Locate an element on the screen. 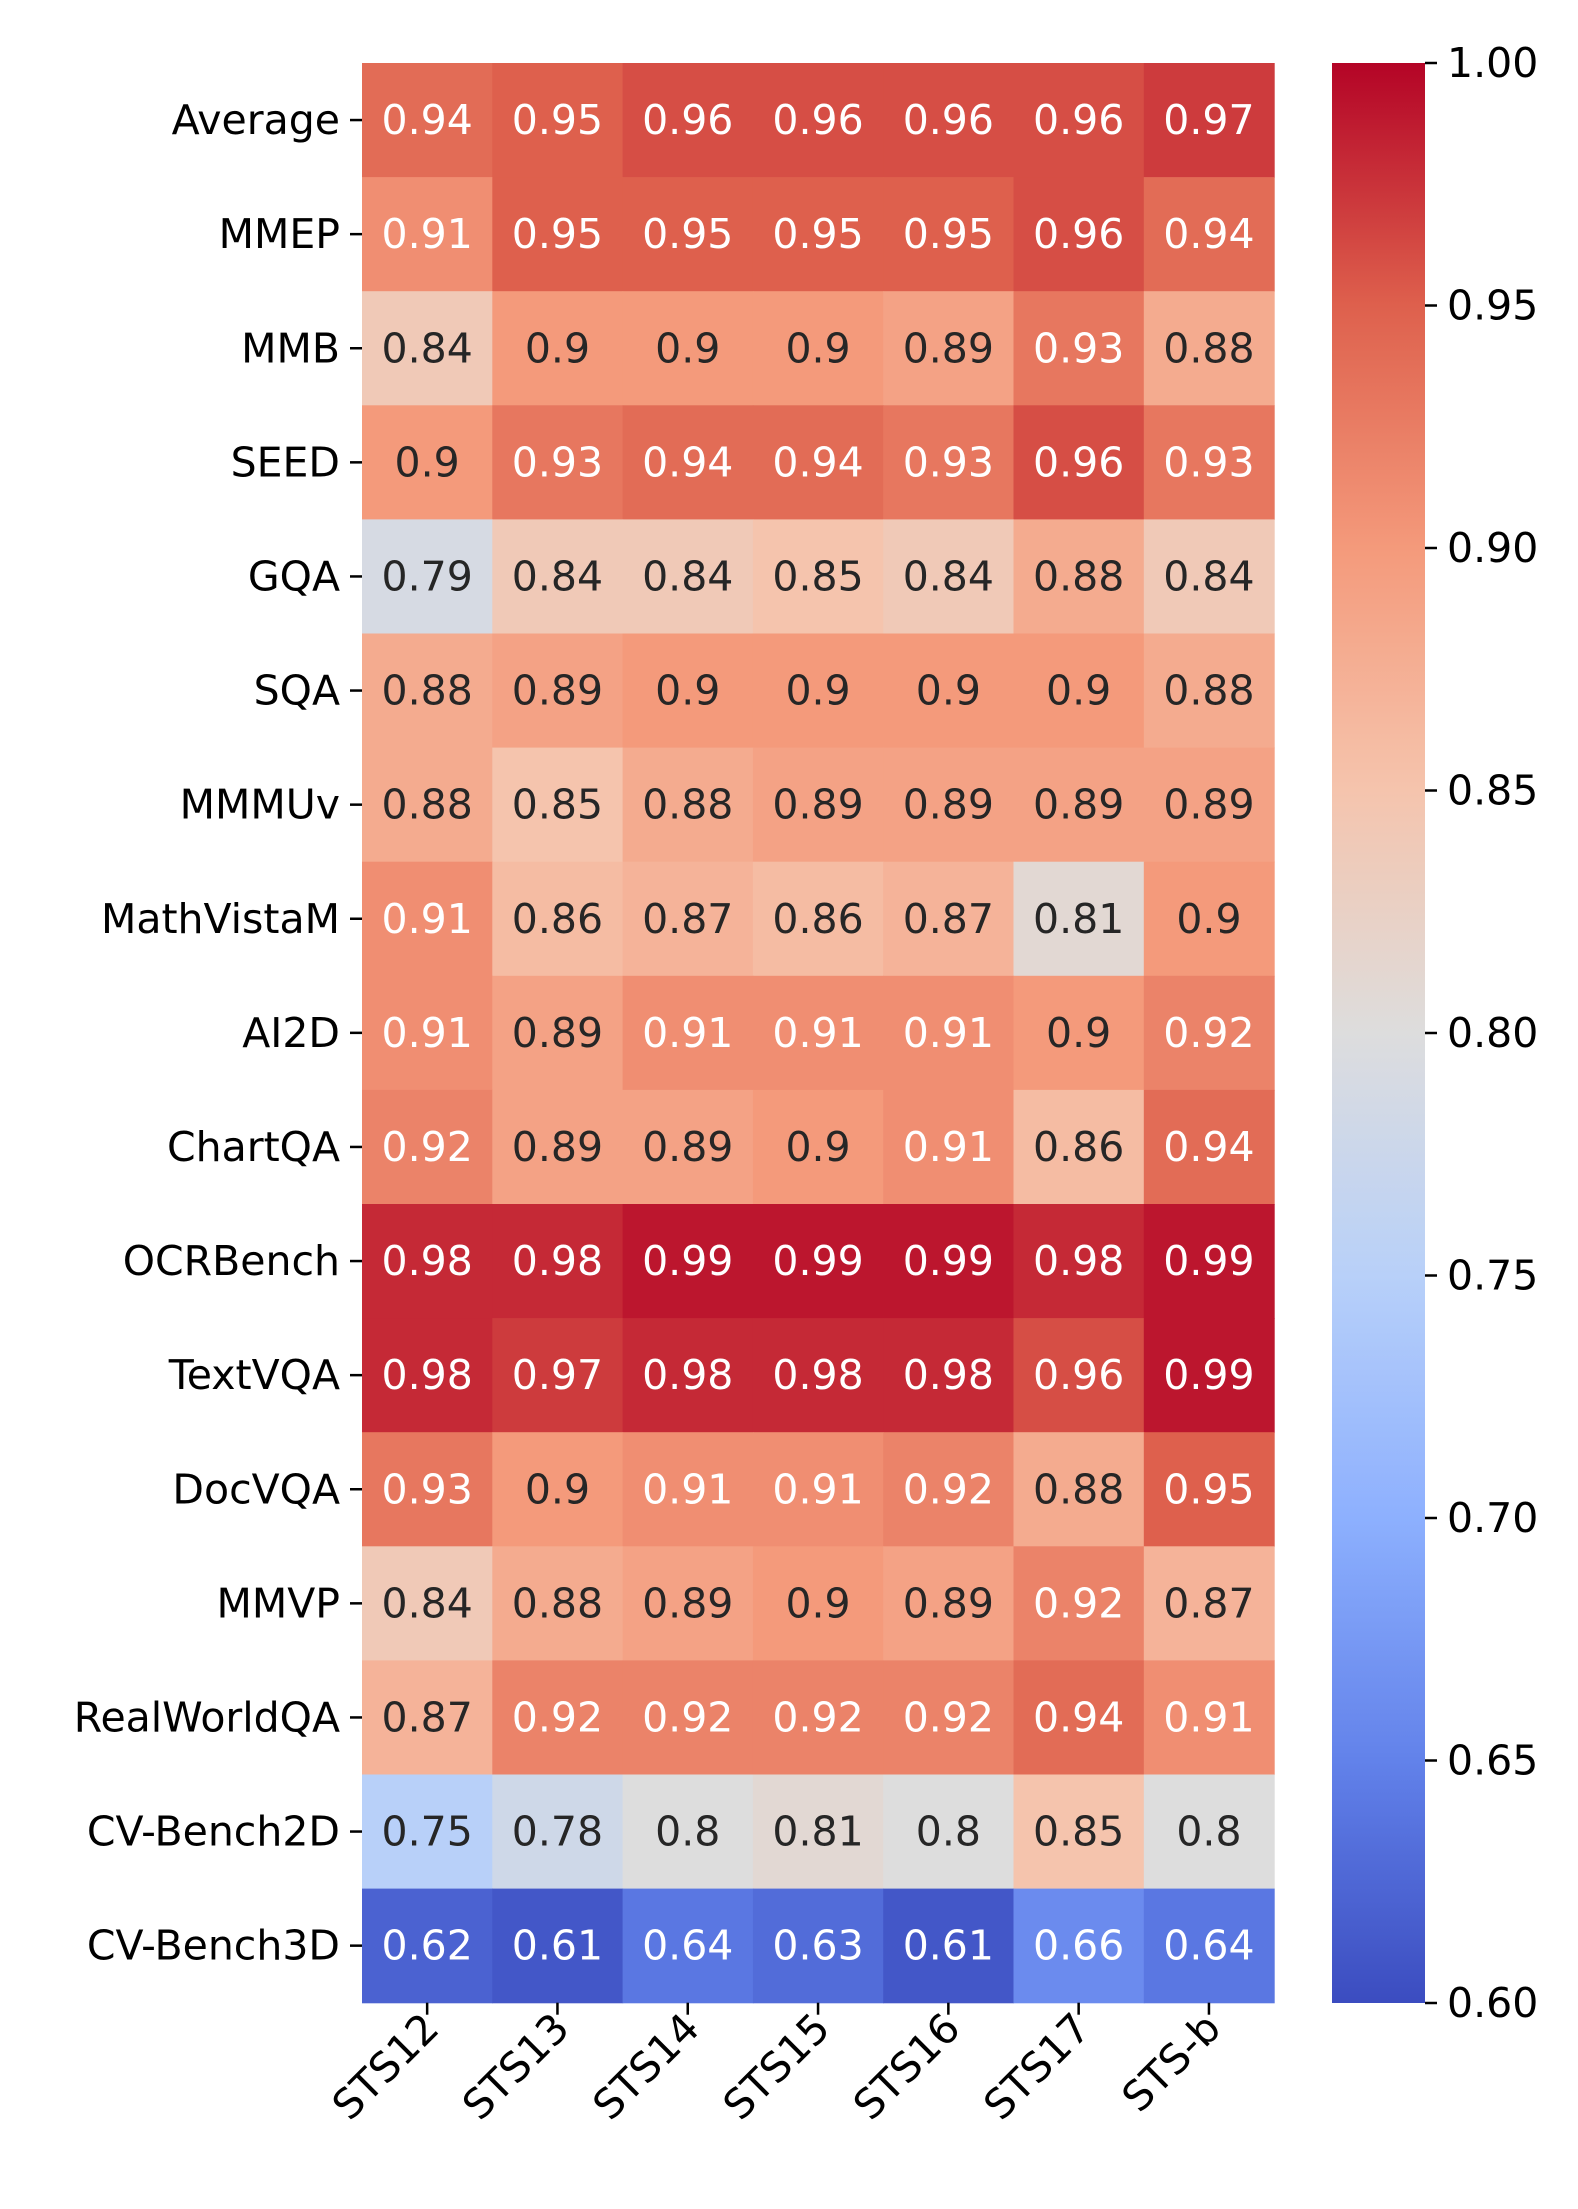  y-tick-label: SQA is located at coordinates (297, 691).